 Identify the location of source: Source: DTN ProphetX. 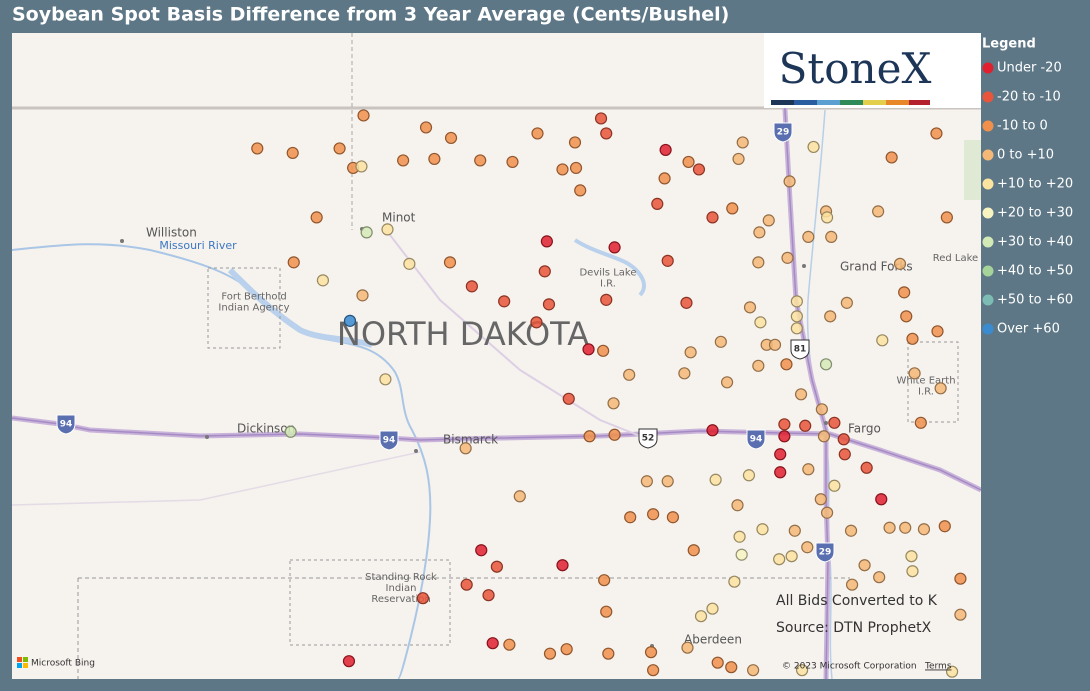
(854, 628).